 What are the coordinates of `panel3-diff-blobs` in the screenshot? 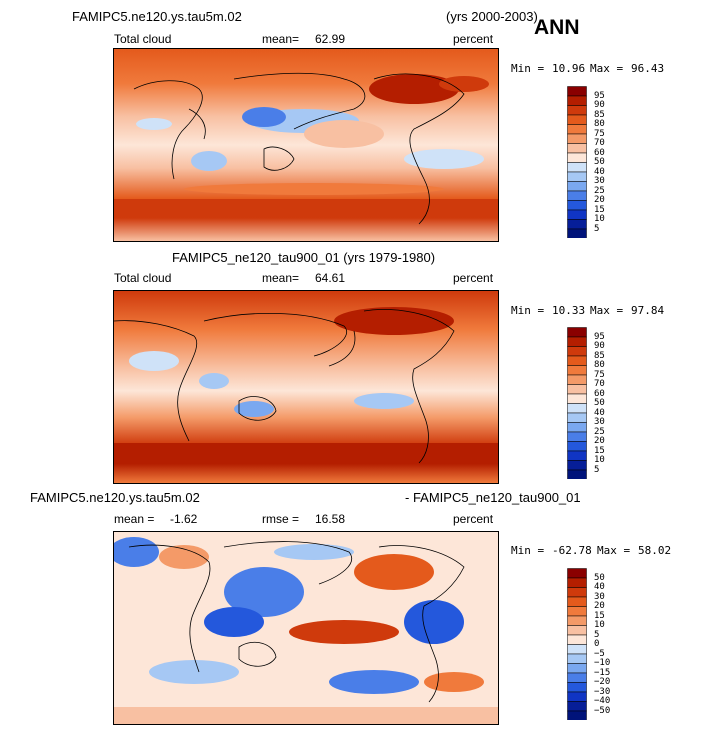 It's located at (306, 630).